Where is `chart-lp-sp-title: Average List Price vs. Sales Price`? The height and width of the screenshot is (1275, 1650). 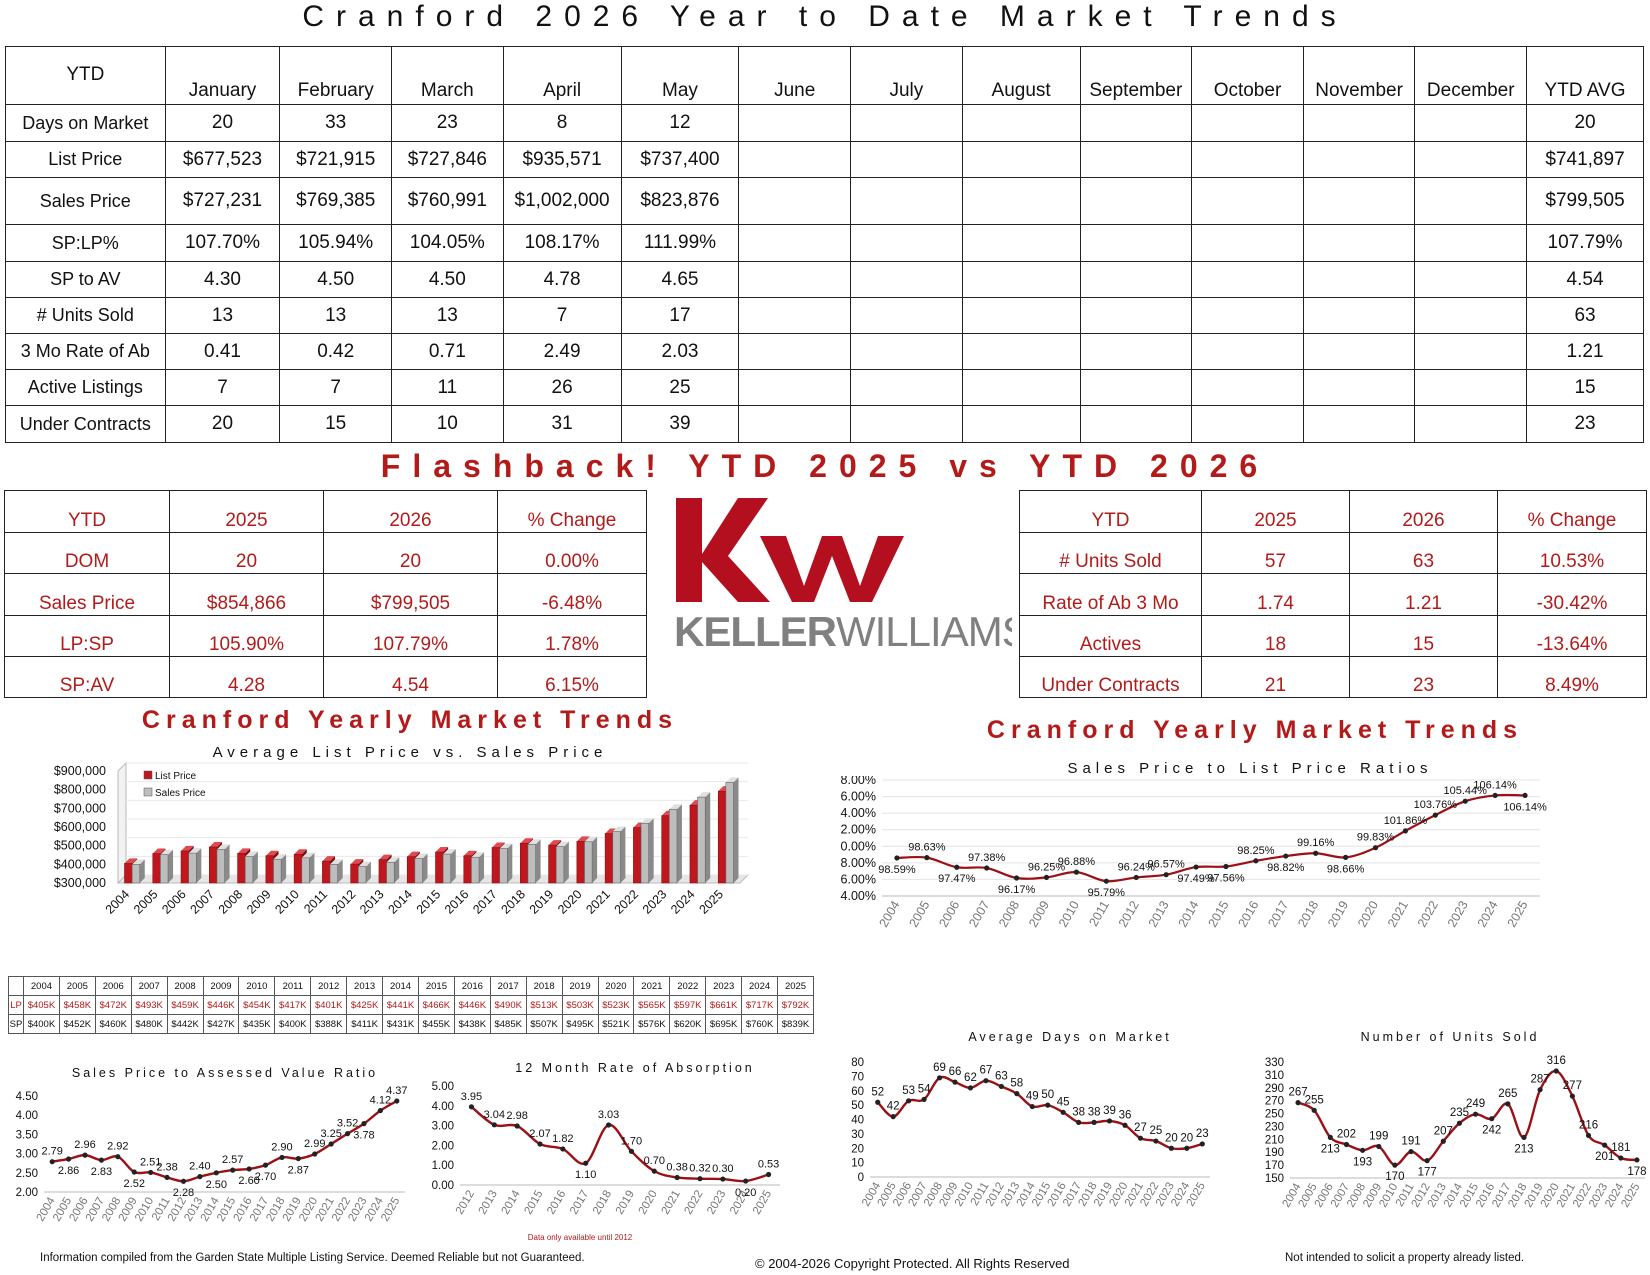
chart-lp-sp-title: Average List Price vs. Sales Price is located at coordinates (410, 752).